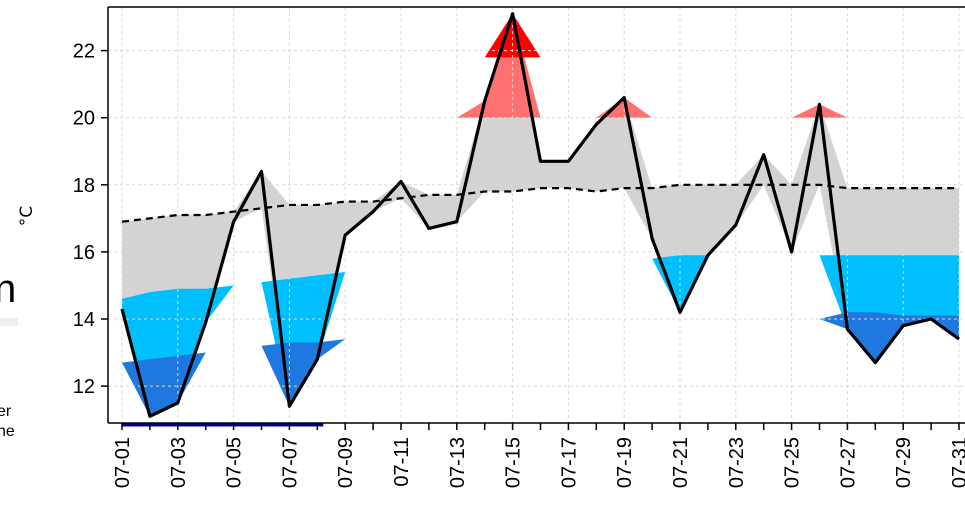 The width and height of the screenshot is (965, 514). Describe the element at coordinates (6, 411) in the screenshot. I see `cropped-text-line-a: er` at that location.